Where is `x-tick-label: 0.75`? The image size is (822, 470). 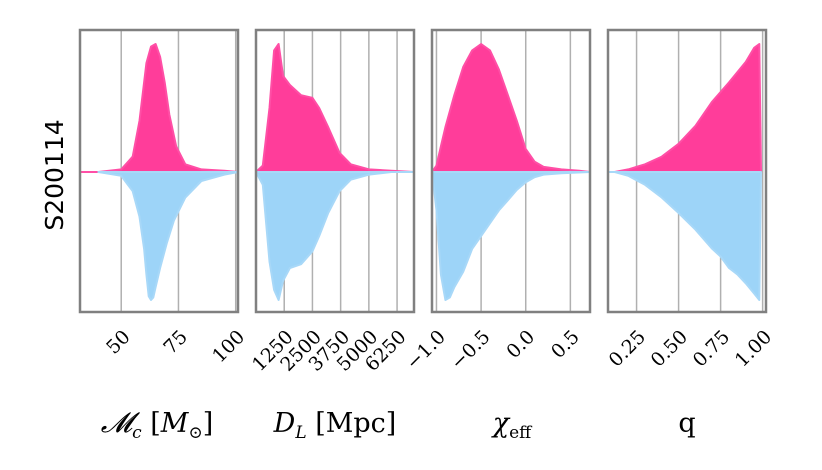
x-tick-label: 0.75 is located at coordinates (711, 348).